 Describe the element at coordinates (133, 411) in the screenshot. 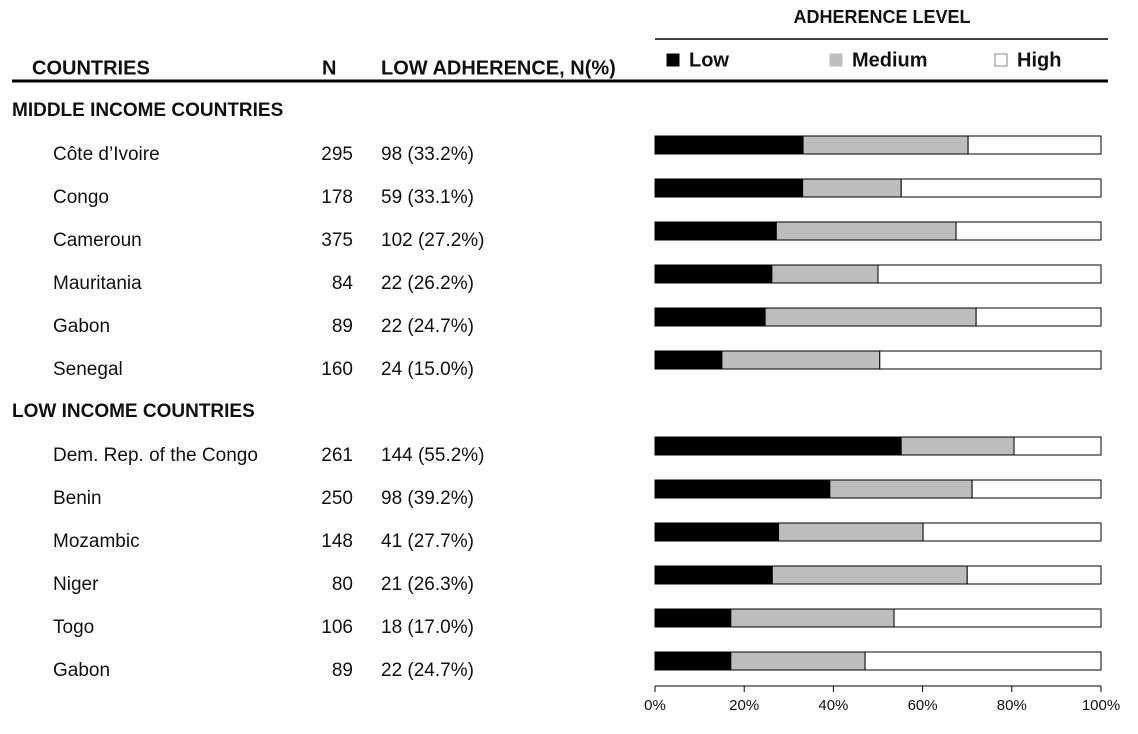

I see `group-title: LOW INCOME COUNTRIES` at that location.